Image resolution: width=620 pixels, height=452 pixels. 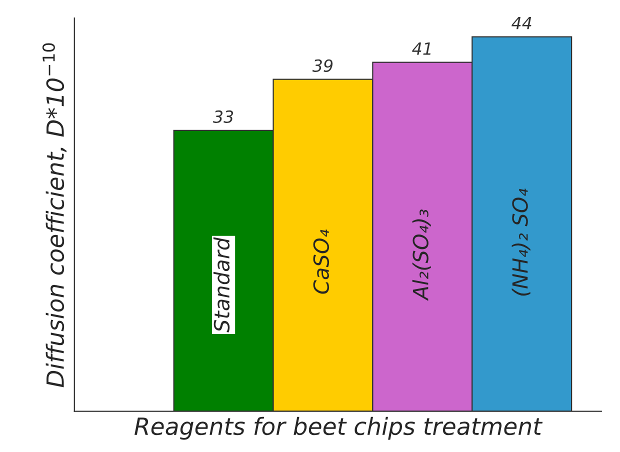 I want to click on data-label: 33, so click(x=223, y=117).